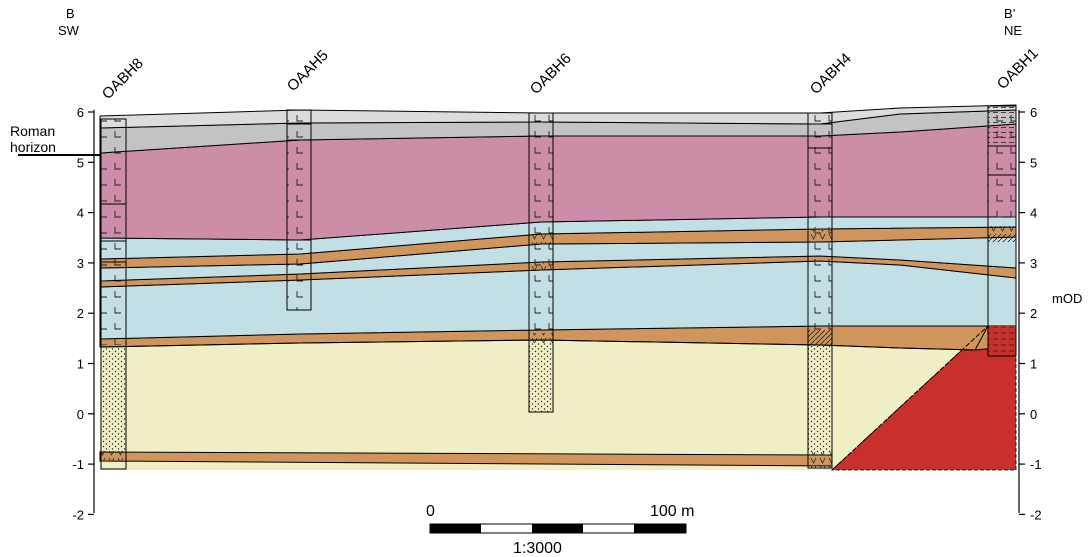 Image resolution: width=1092 pixels, height=557 pixels. Describe the element at coordinates (113, 294) in the screenshot. I see `borehole-log-oabh8` at that location.